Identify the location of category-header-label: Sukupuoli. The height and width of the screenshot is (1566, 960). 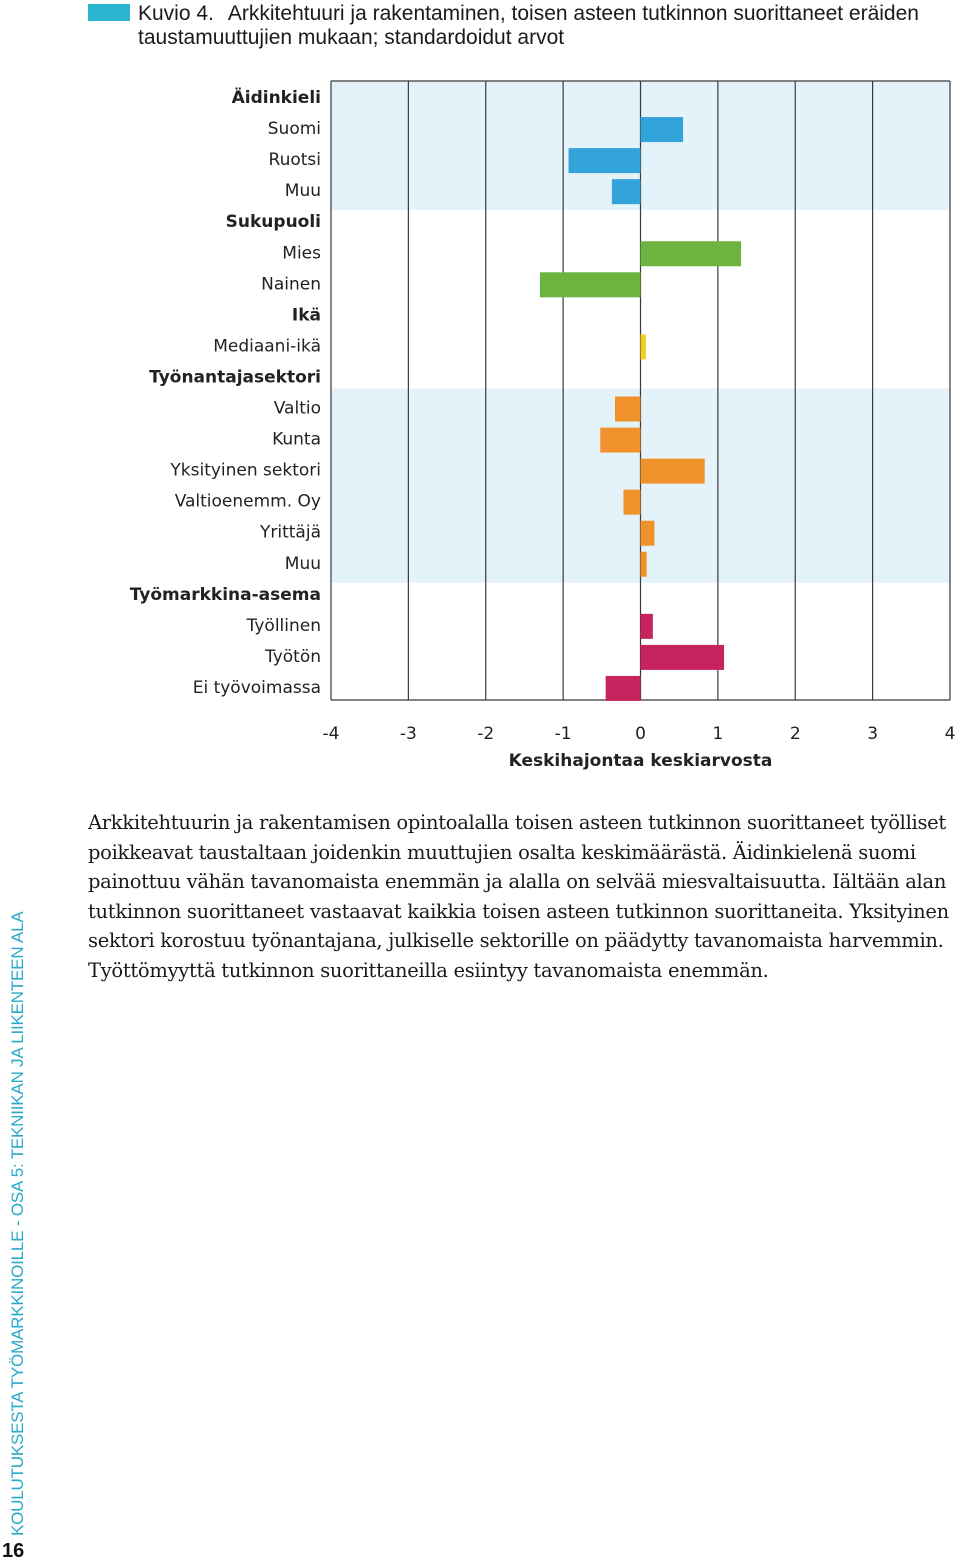
(273, 222).